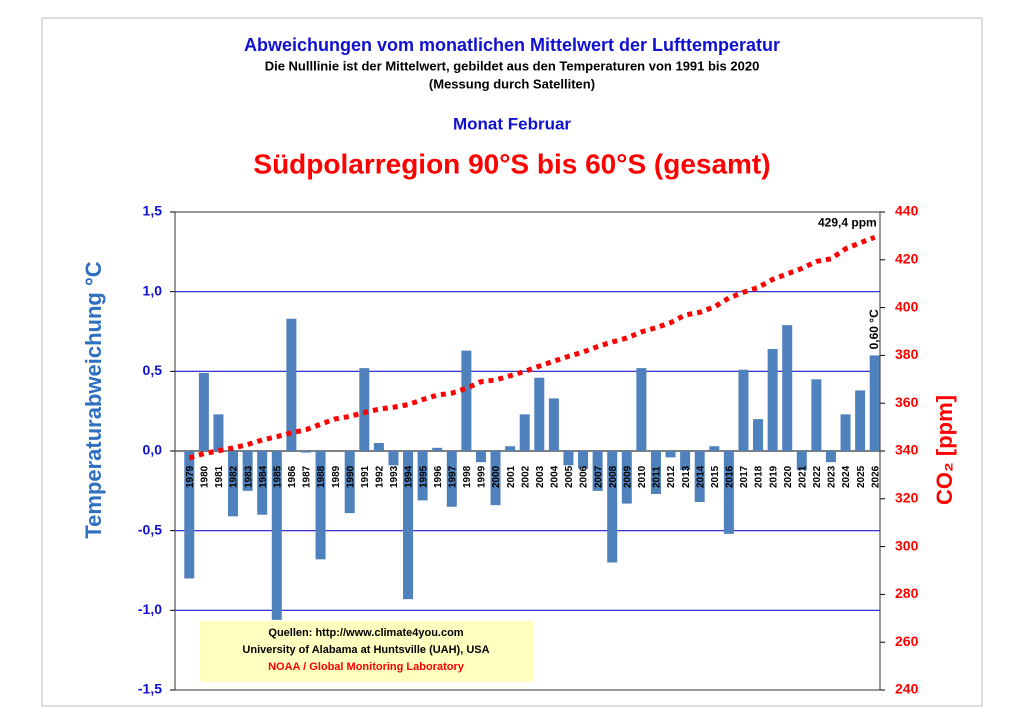 The height and width of the screenshot is (724, 1024). Describe the element at coordinates (365, 633) in the screenshot. I see `source: Quellen: http://www.climate4you.com` at that location.